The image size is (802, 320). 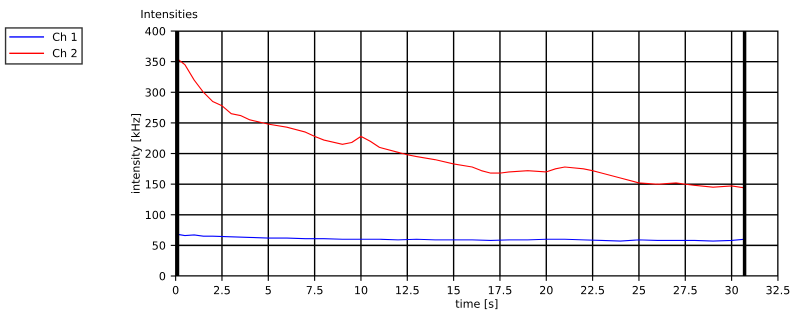 What do you see at coordinates (778, 290) in the screenshot?
I see `x-tick-label: 32.5` at bounding box center [778, 290].